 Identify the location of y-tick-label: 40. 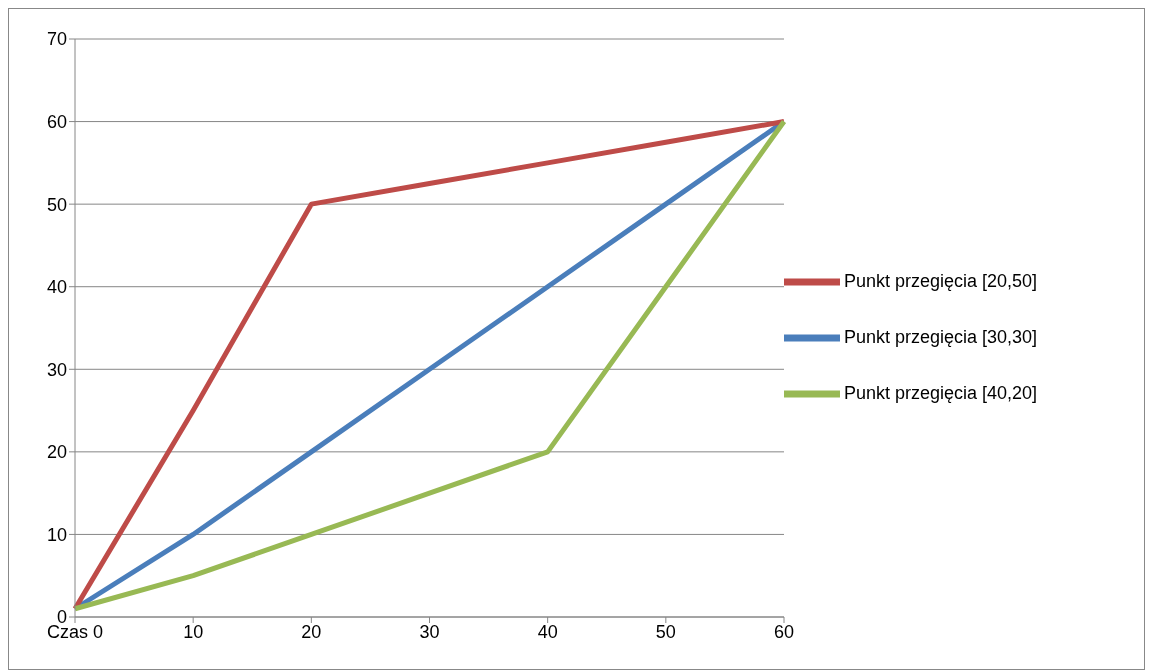
(56, 287).